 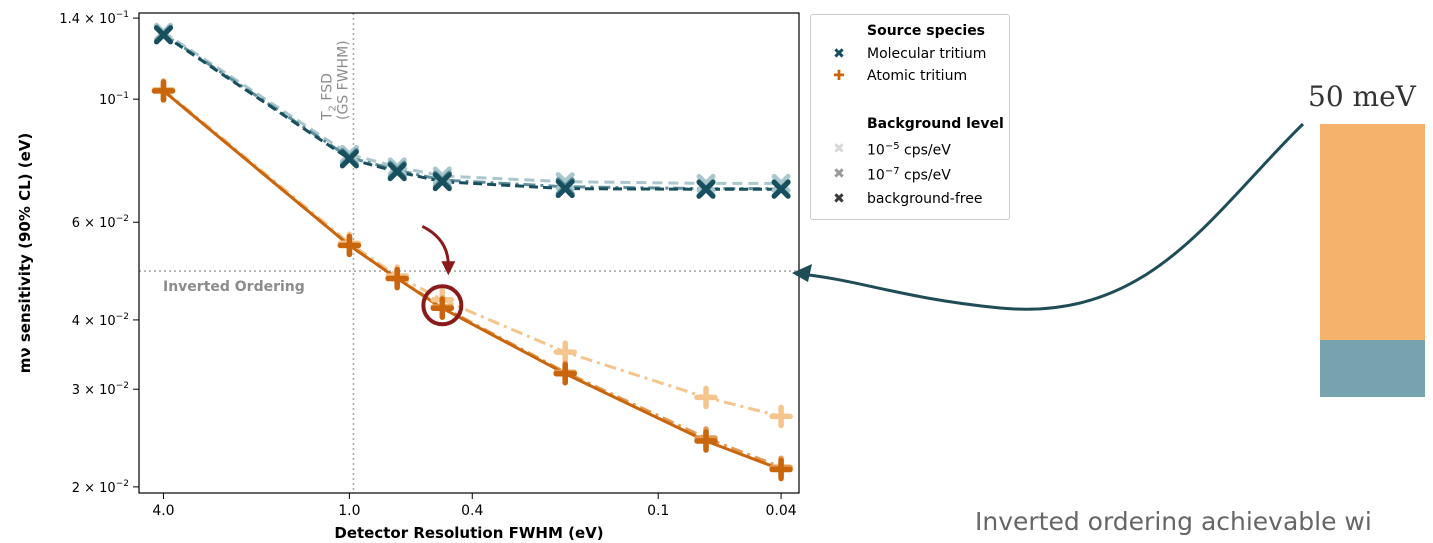 I want to click on legend-label-bg-1e7: 10−7 cps/eV, so click(x=909, y=175).